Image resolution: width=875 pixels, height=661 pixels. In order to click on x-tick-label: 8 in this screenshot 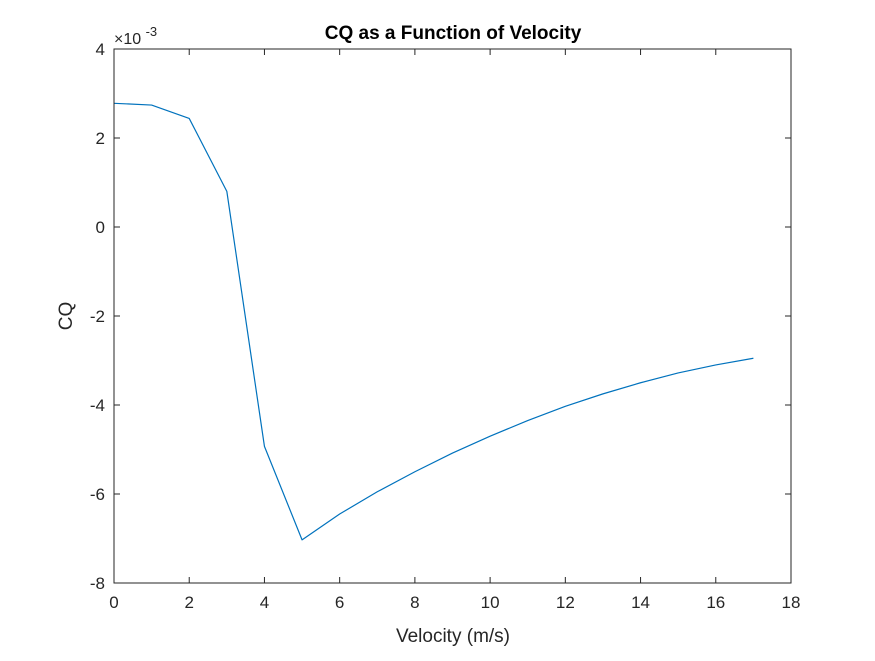, I will do `click(414, 602)`.